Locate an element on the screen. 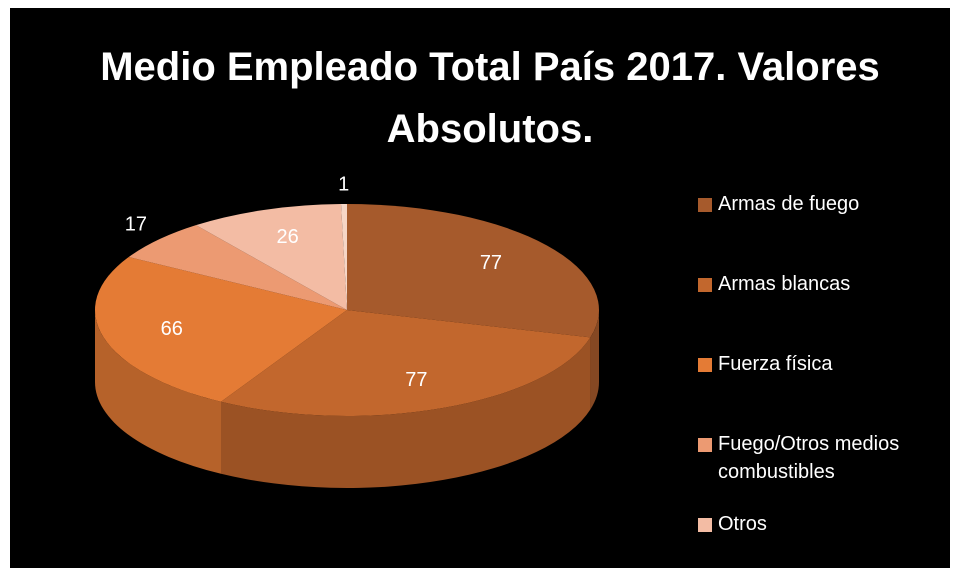 This screenshot has width=961, height=578. data-label: 1 is located at coordinates (343, 185).